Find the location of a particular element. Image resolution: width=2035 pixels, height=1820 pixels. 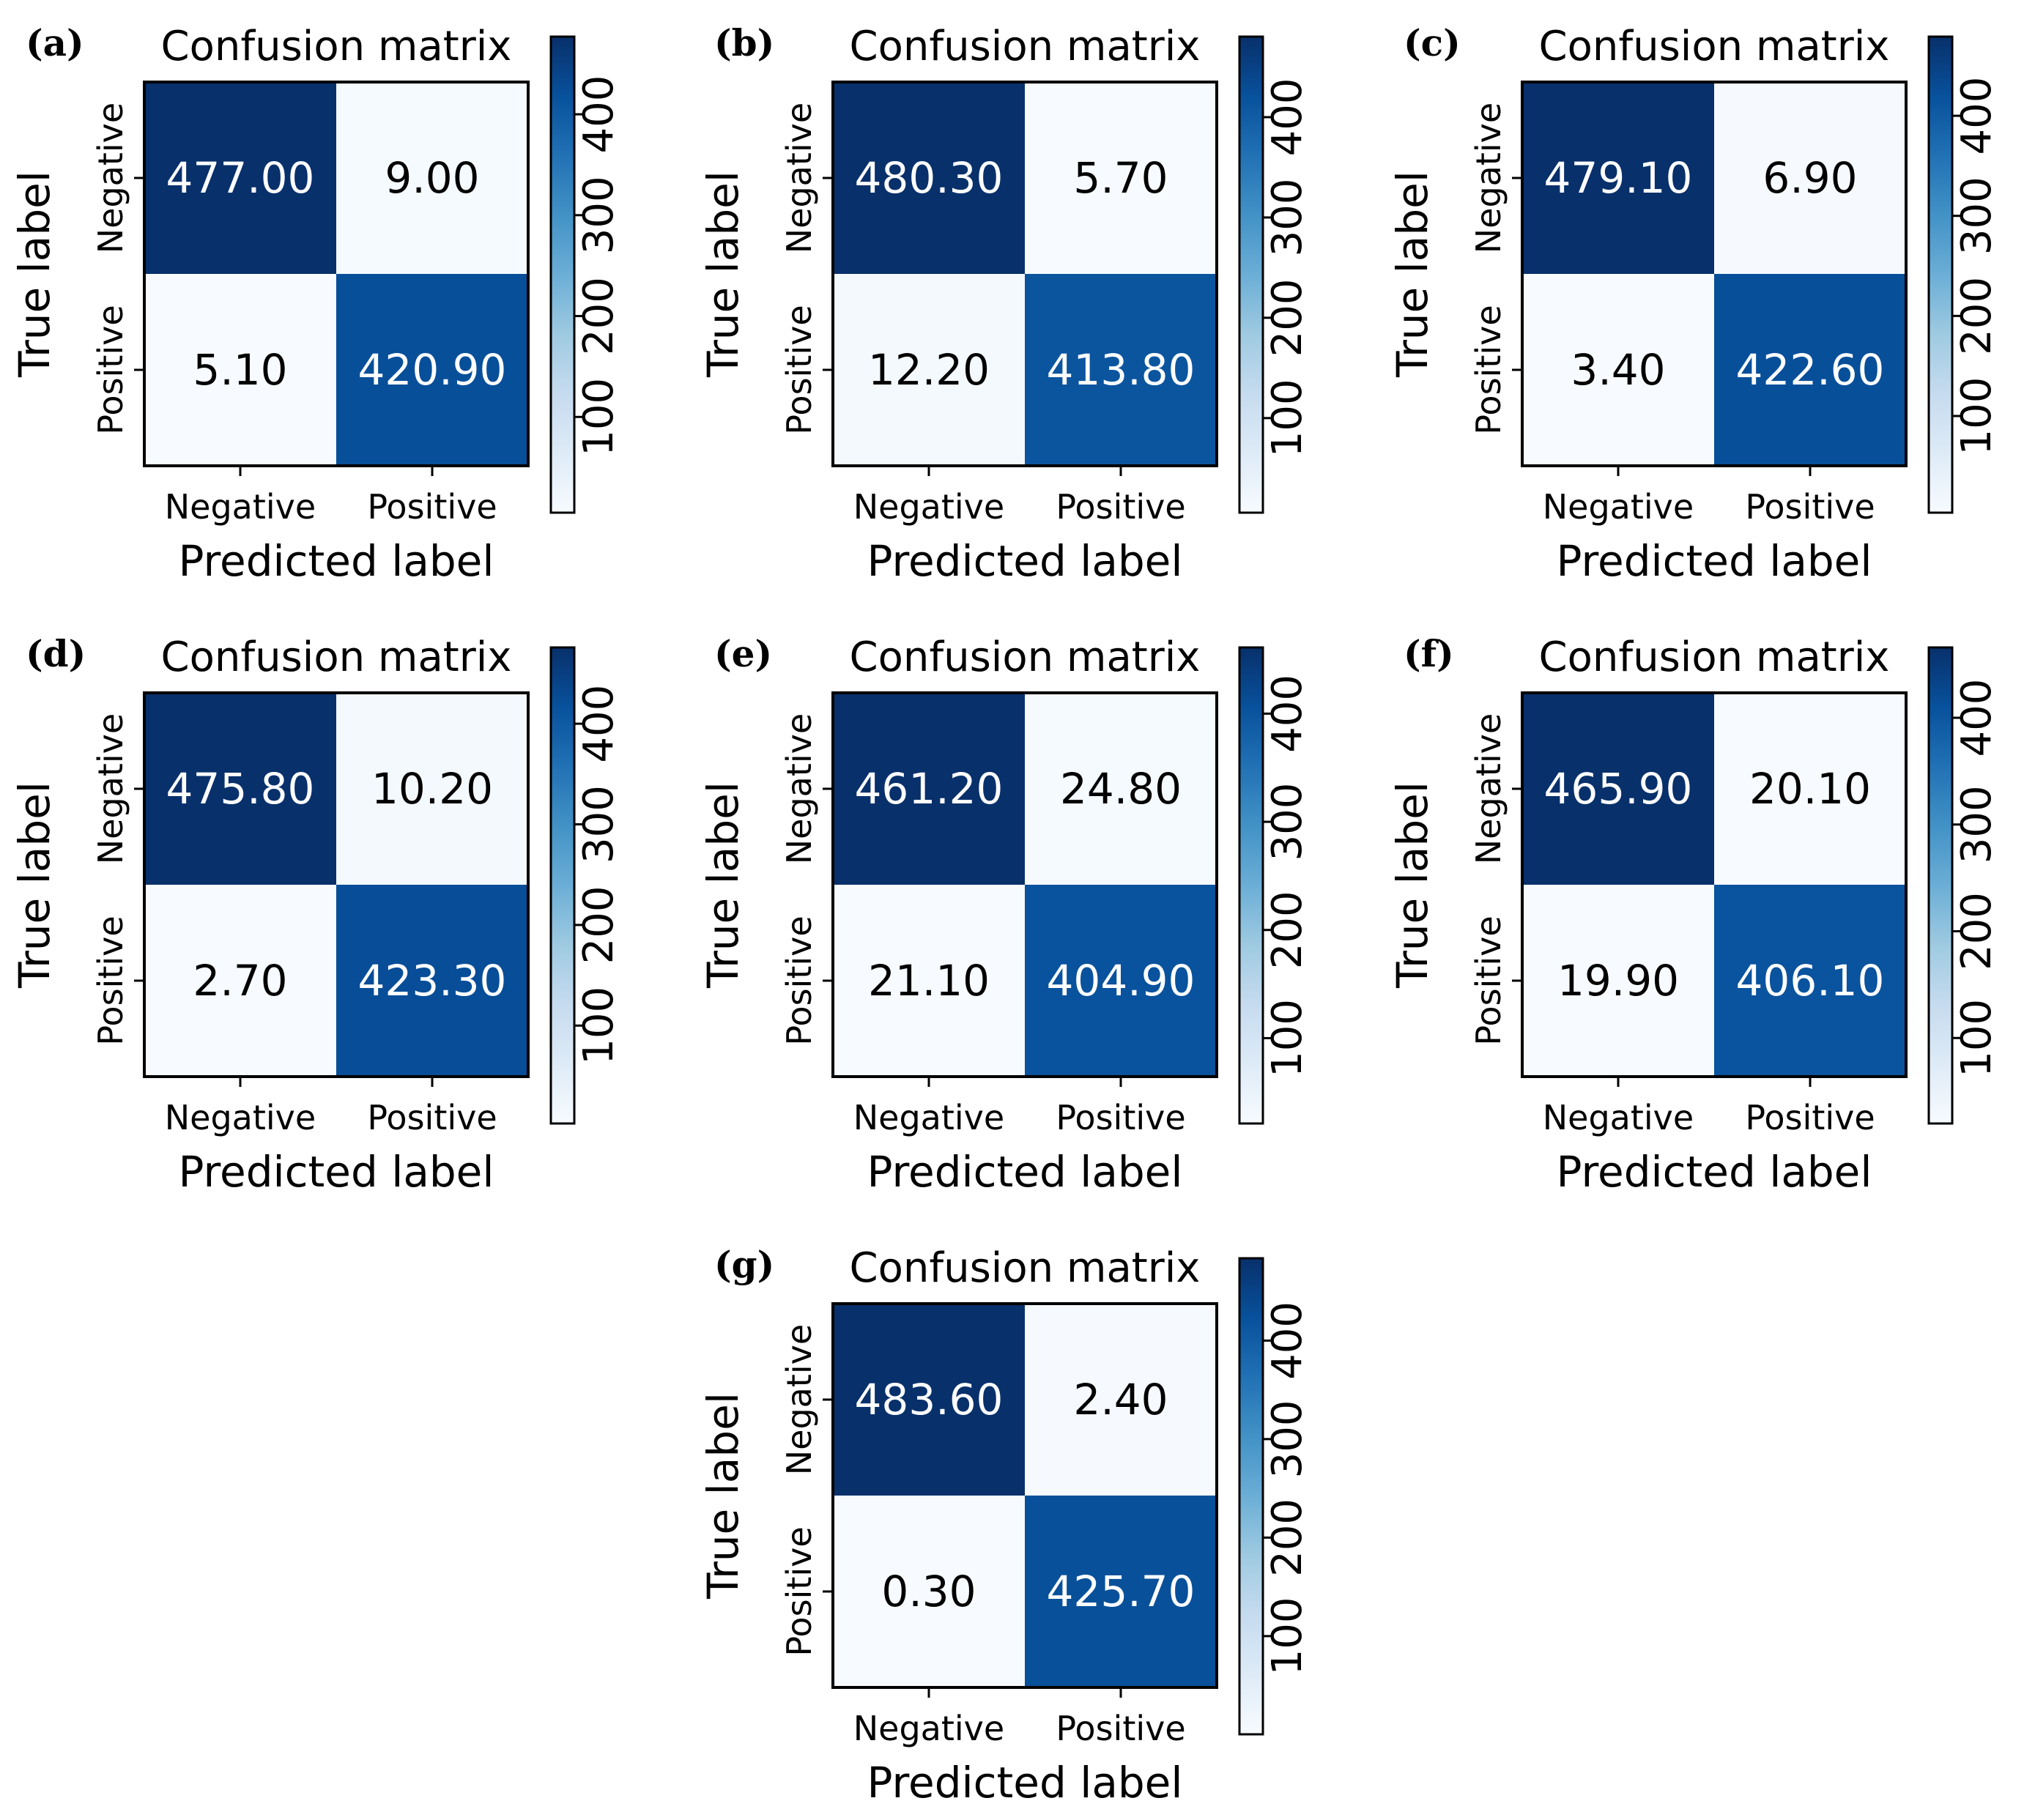

cell-value-label: 465.90 is located at coordinates (1618, 789).